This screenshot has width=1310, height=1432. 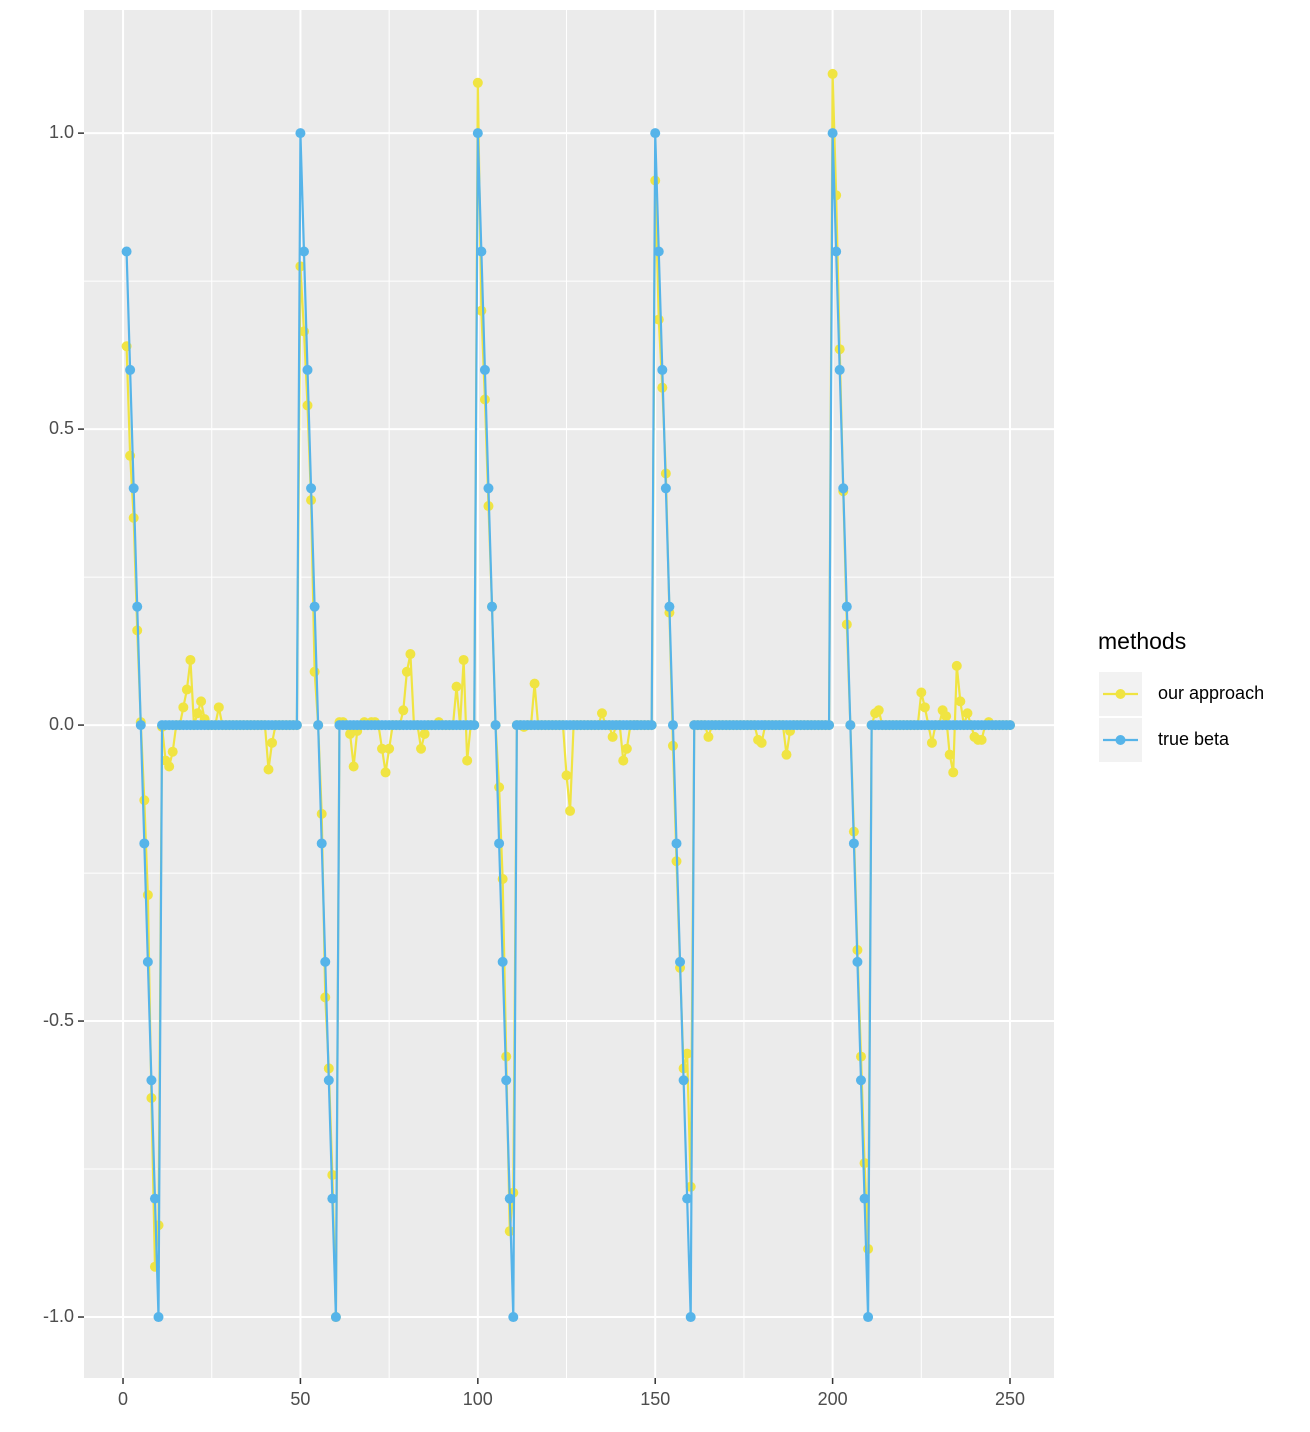 I want to click on x-tick-label: 200, so click(x=833, y=1399).